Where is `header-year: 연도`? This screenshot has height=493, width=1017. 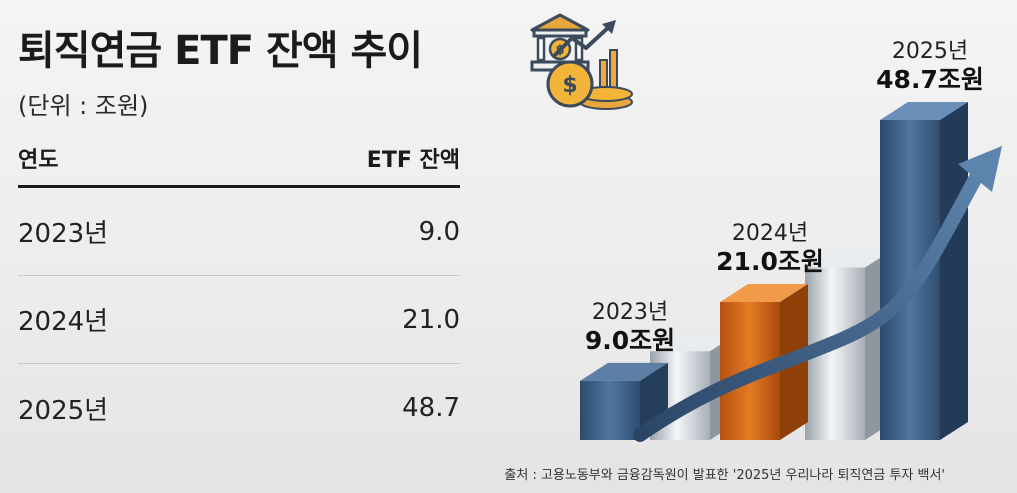 header-year: 연도 is located at coordinates (38, 160).